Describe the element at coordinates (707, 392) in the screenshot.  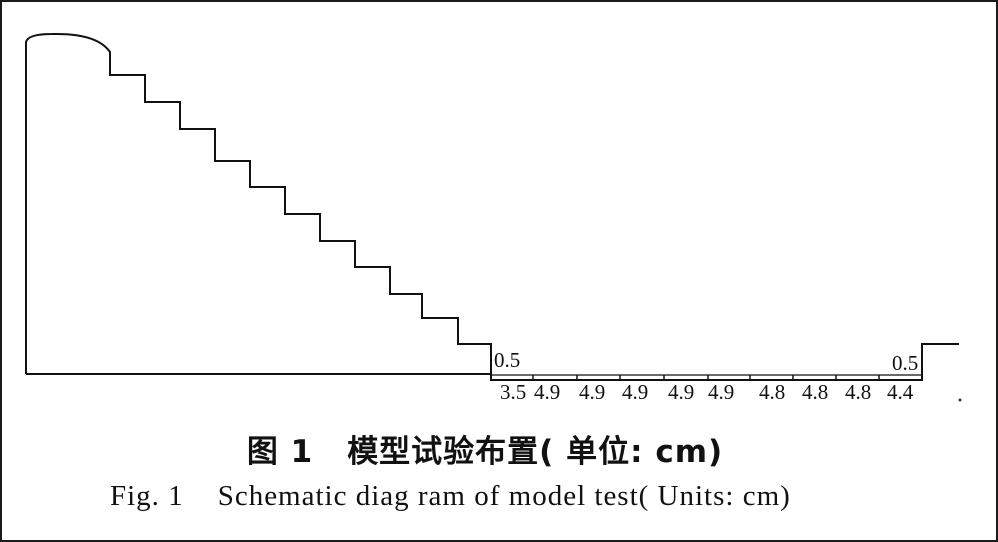
I see `segment-labels: 3.5 4.9 4.9 4.9 4.9 4.9 4.8 4.8 4.8 4.4` at that location.